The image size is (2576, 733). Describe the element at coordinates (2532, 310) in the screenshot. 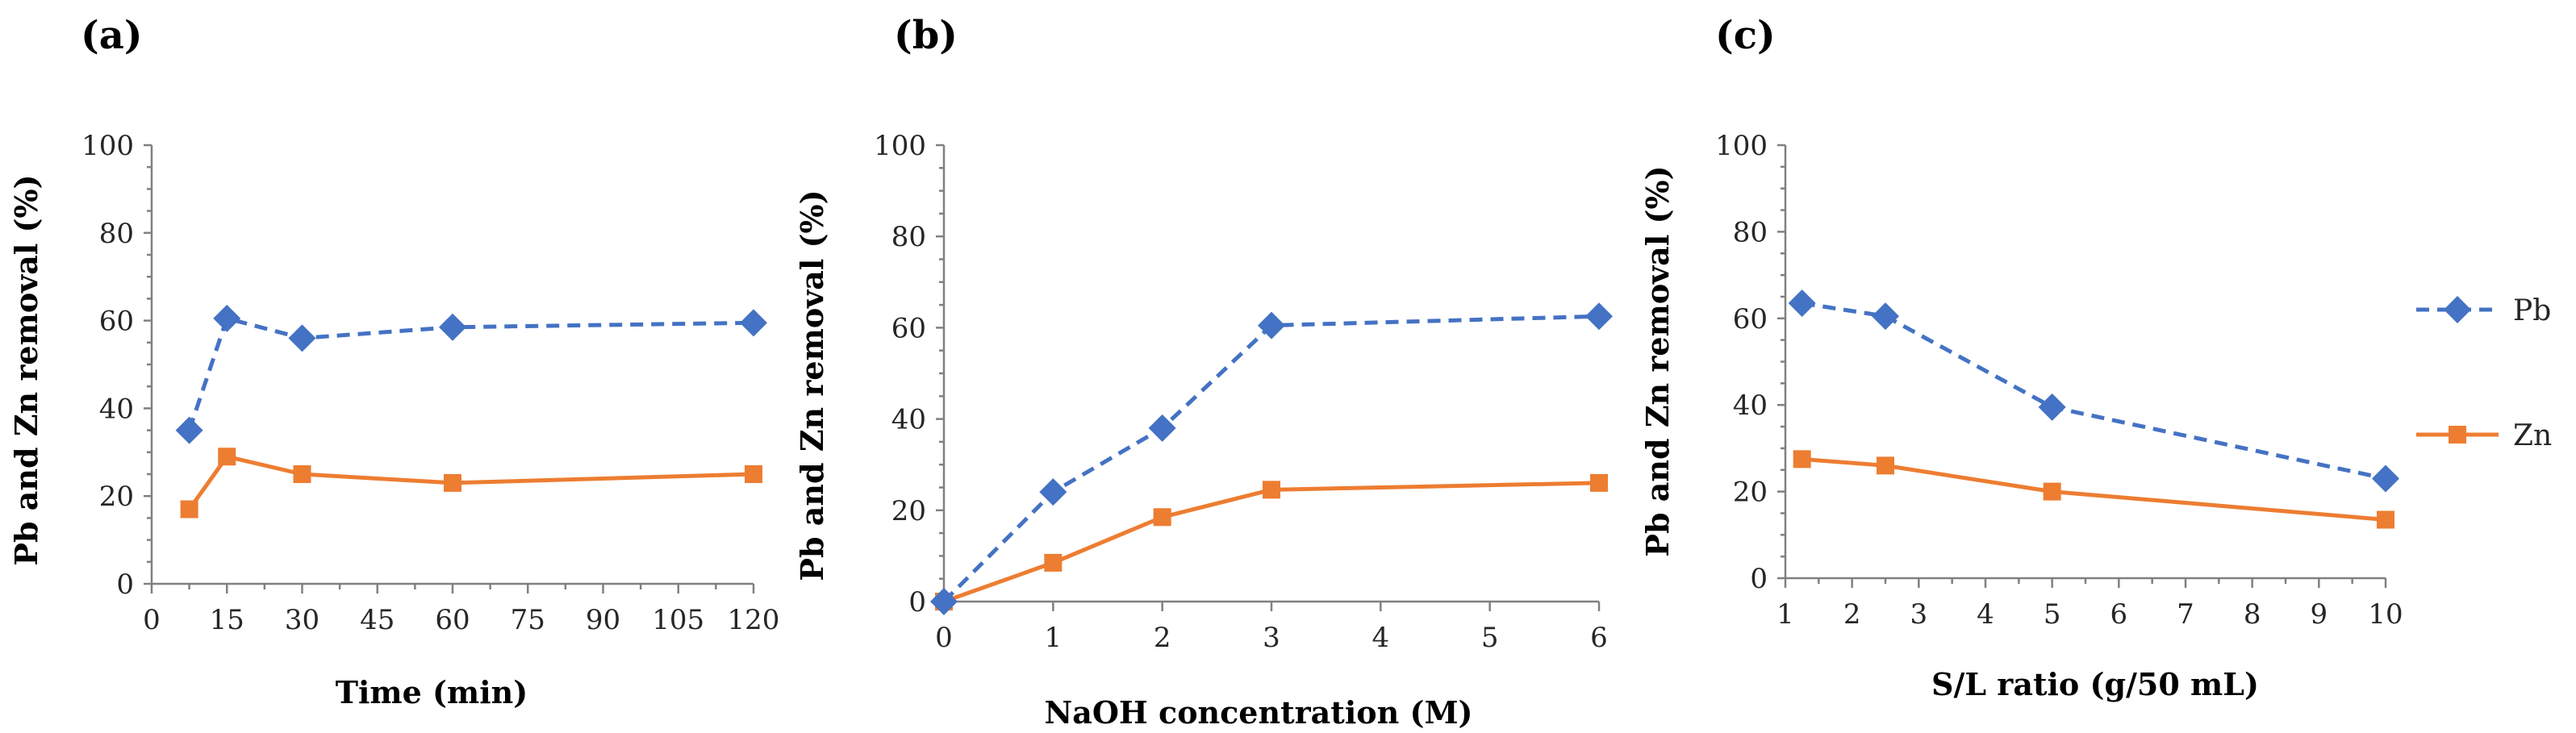

I see `legend-label-pb: Pb` at that location.